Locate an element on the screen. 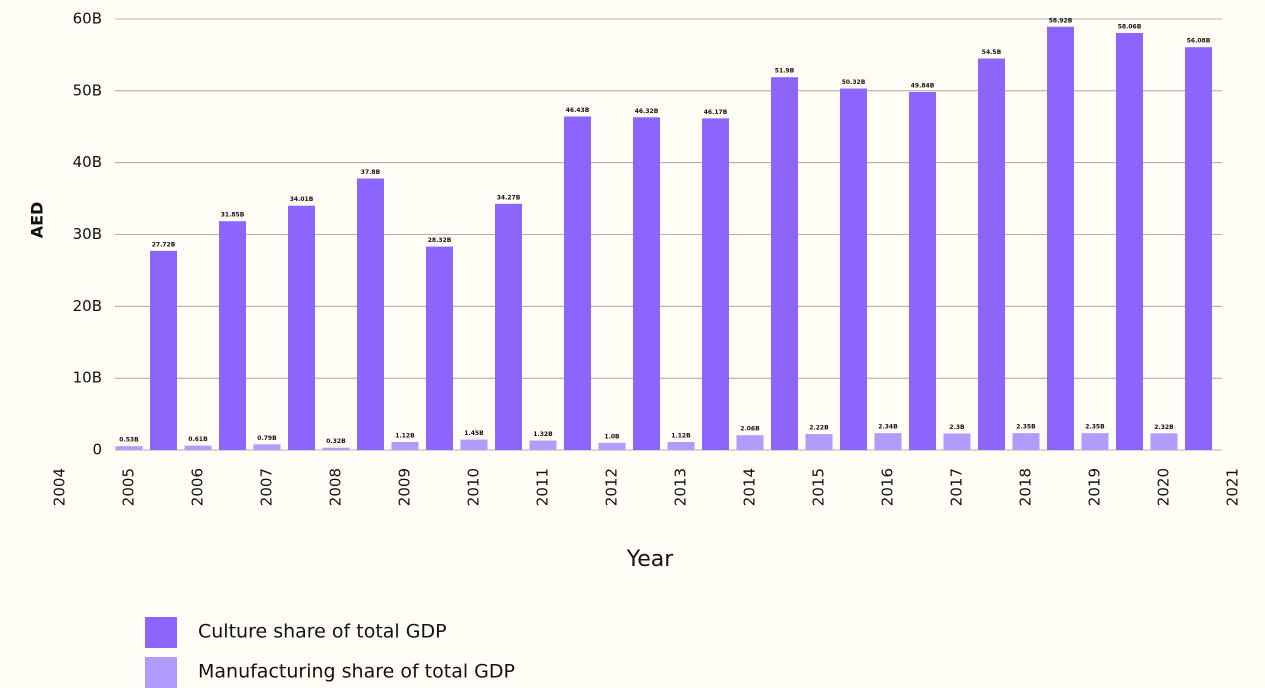 This screenshot has height=688, width=1265. x-tick-label: 2010 is located at coordinates (474, 487).